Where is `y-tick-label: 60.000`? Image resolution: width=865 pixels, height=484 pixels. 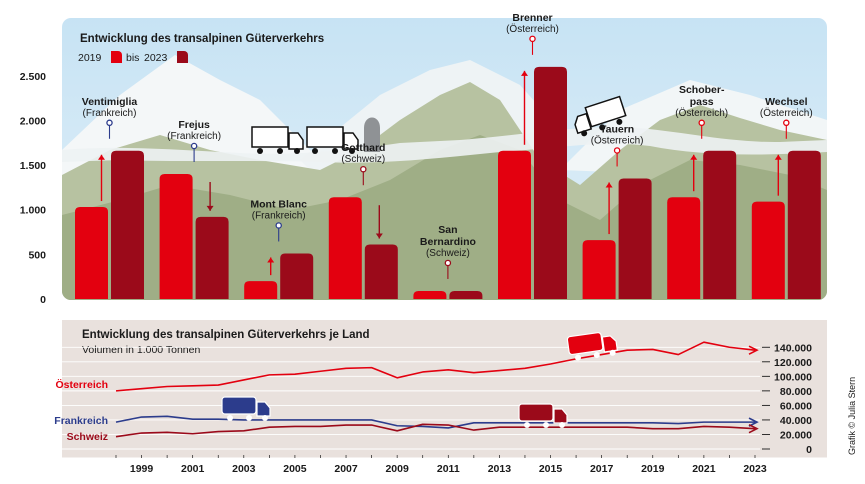
y-tick-label: 60.000 is located at coordinates (796, 406).